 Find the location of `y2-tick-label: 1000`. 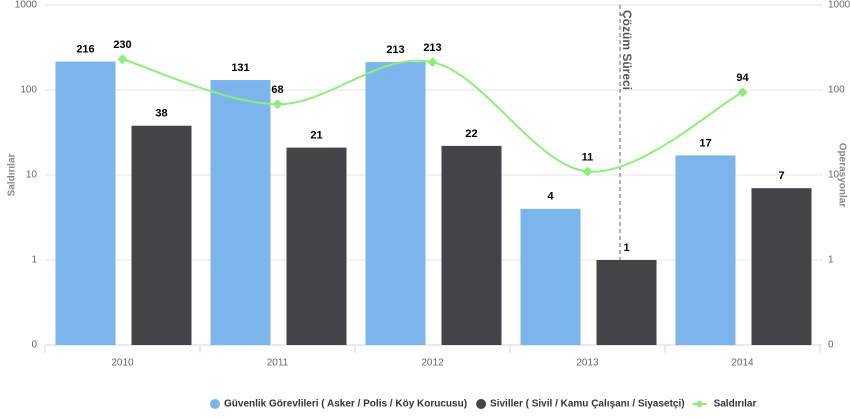

y2-tick-label: 1000 is located at coordinates (839, 5).